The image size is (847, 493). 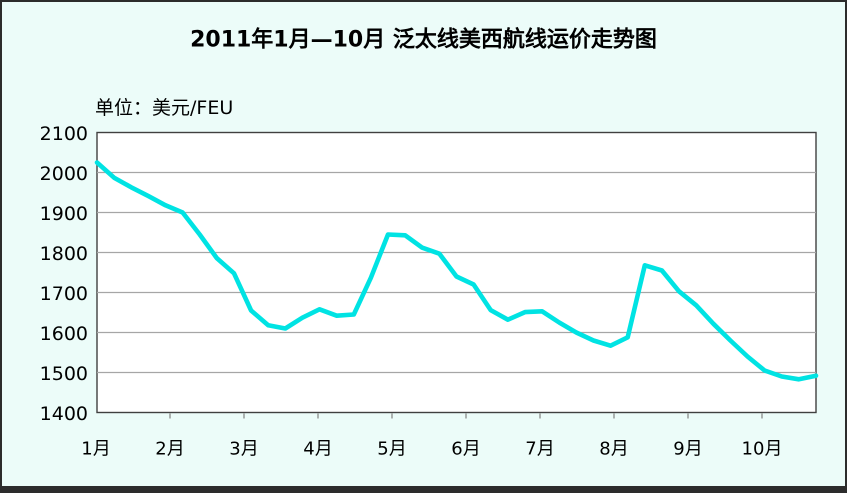 What do you see at coordinates (687, 449) in the screenshot?
I see `x-axis-label: 9月` at bounding box center [687, 449].